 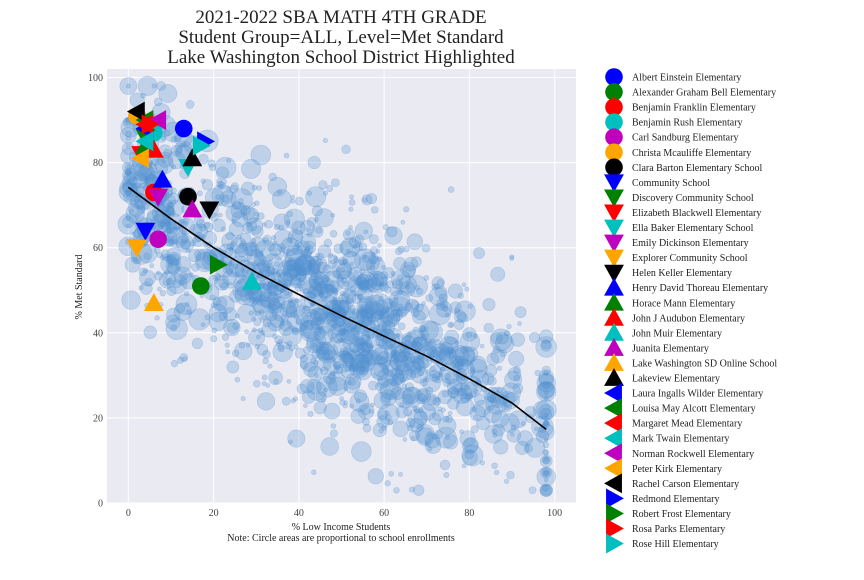 What do you see at coordinates (681, 514) in the screenshot?
I see `legend-label: Robert Frost Elementary` at bounding box center [681, 514].